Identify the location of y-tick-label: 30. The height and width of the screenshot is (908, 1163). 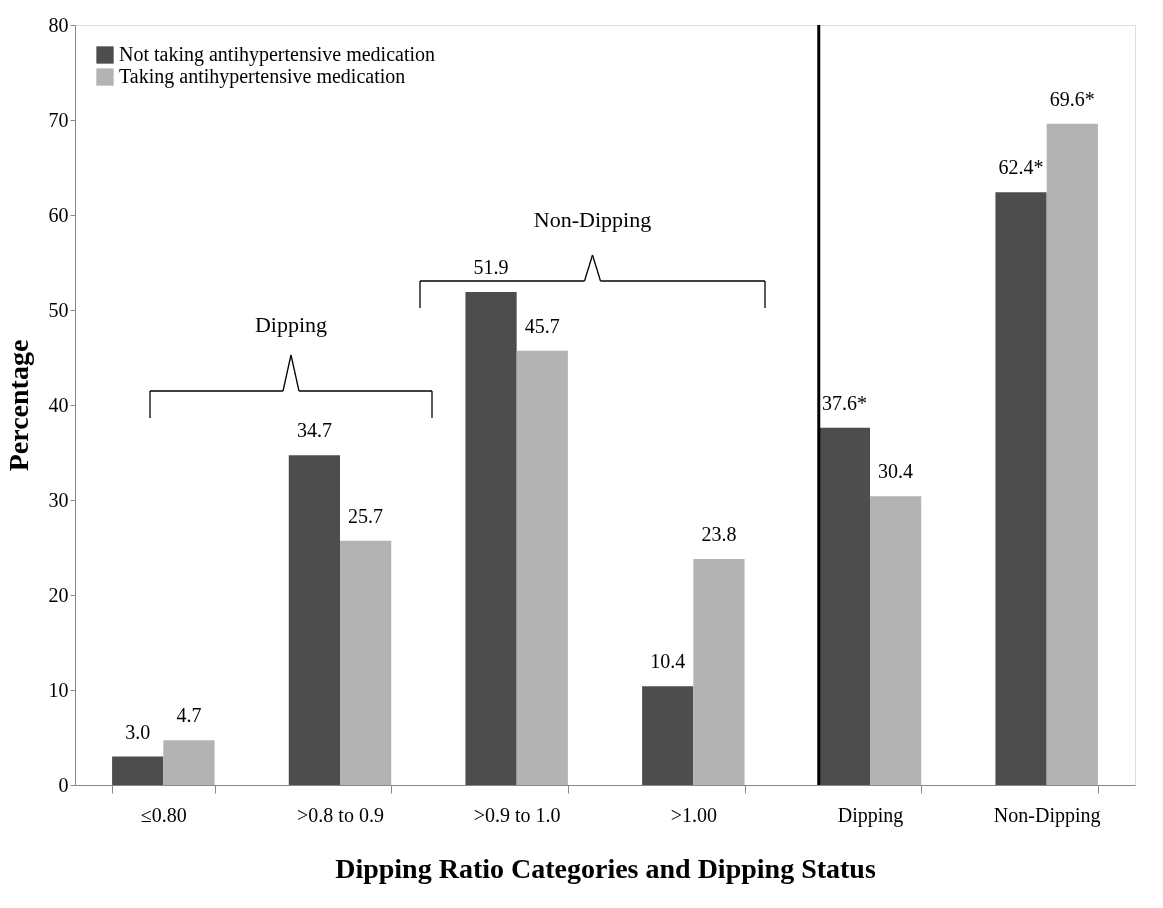
(58, 499).